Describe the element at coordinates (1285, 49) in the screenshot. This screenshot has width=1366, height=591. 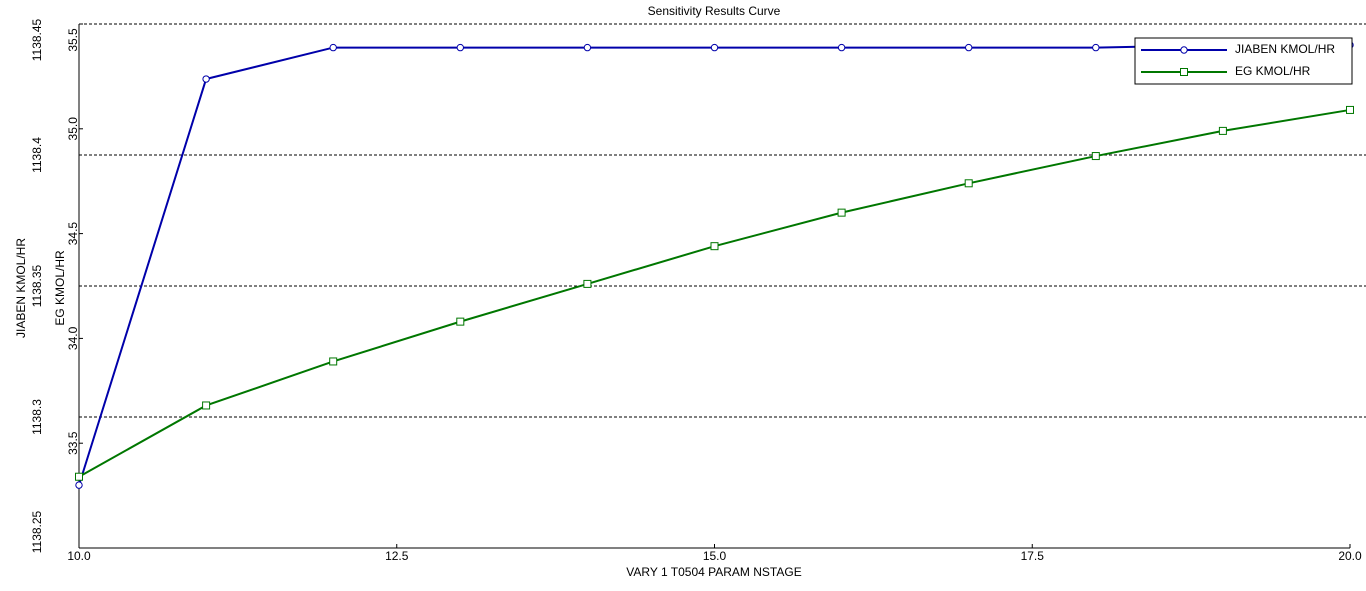
I see `legend-label: JIABEN KMOL/HR` at that location.